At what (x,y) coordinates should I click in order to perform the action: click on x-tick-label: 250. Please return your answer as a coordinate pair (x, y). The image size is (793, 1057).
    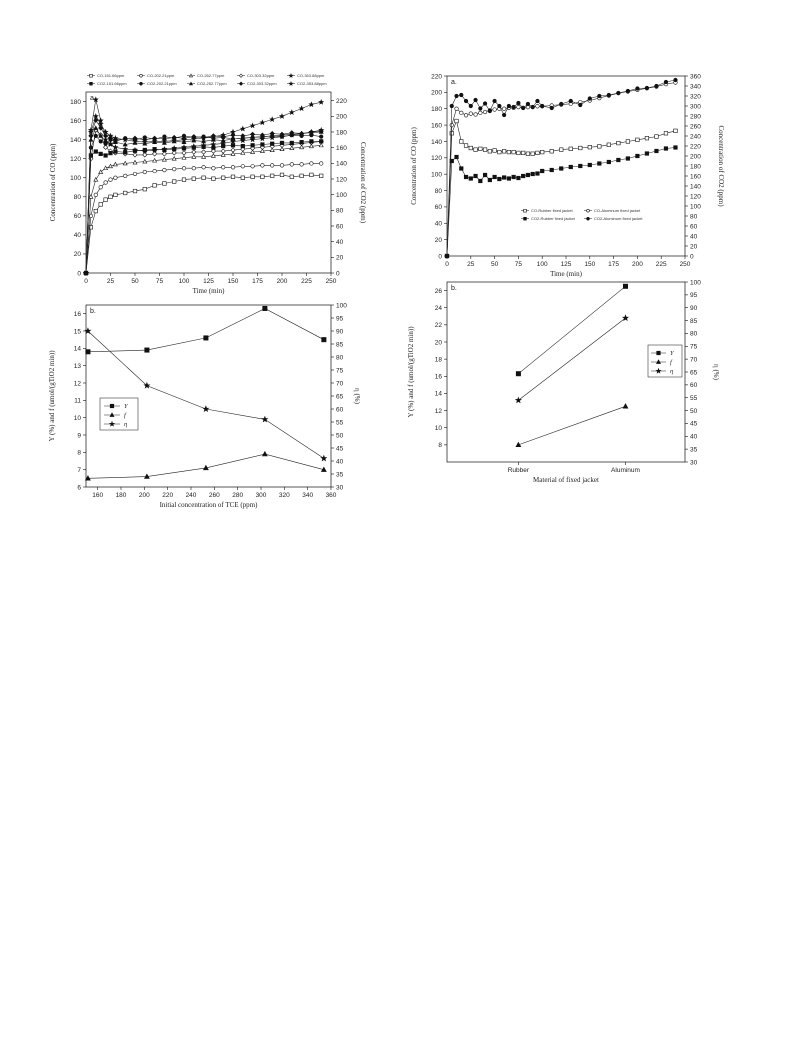
    Looking at the image, I should click on (685, 264).